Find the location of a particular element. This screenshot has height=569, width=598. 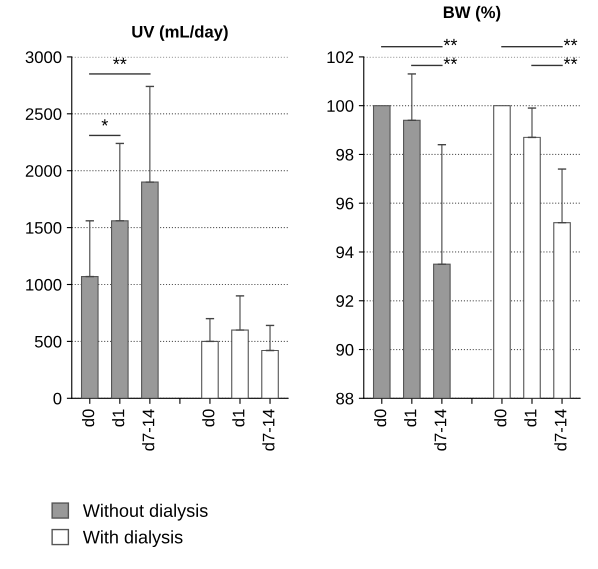

y-tick-label: 90 is located at coordinates (345, 350).